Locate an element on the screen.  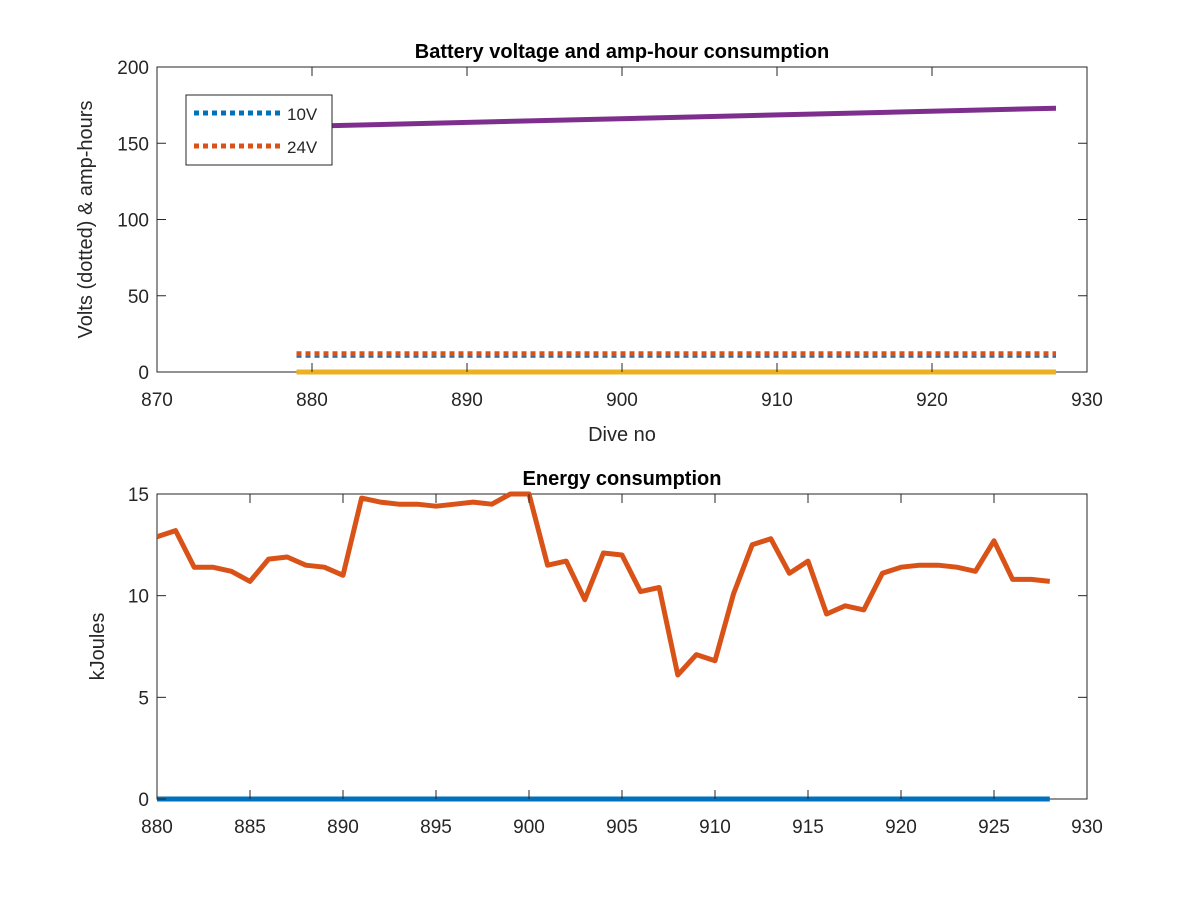
voltage-y-axis-label: Volts (dotted) & amp-hours is located at coordinates (86, 220).